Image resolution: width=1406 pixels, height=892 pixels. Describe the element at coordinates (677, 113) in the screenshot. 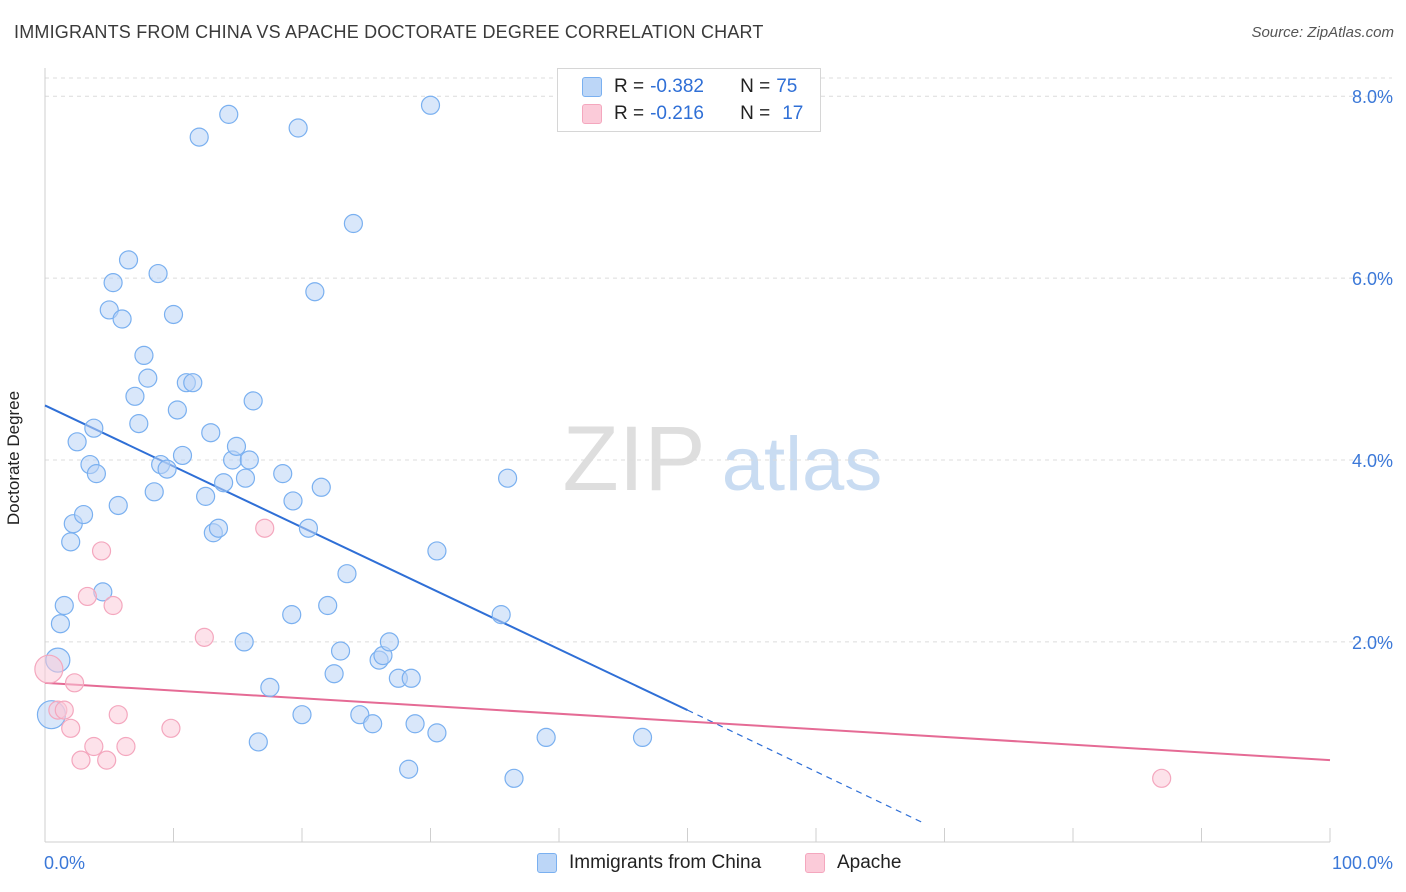

I see `legend-r-value: -0.216` at that location.